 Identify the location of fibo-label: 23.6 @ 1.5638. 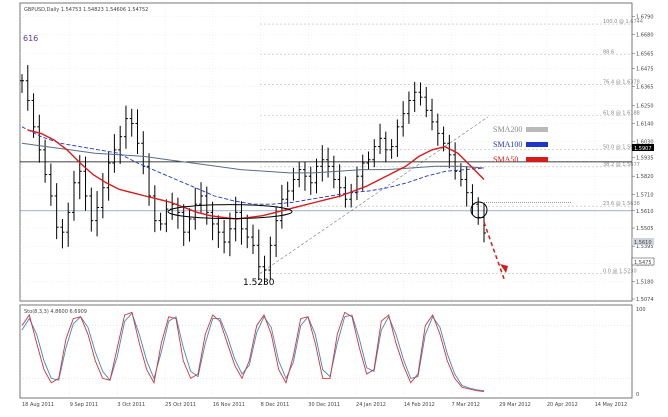
(621, 204).